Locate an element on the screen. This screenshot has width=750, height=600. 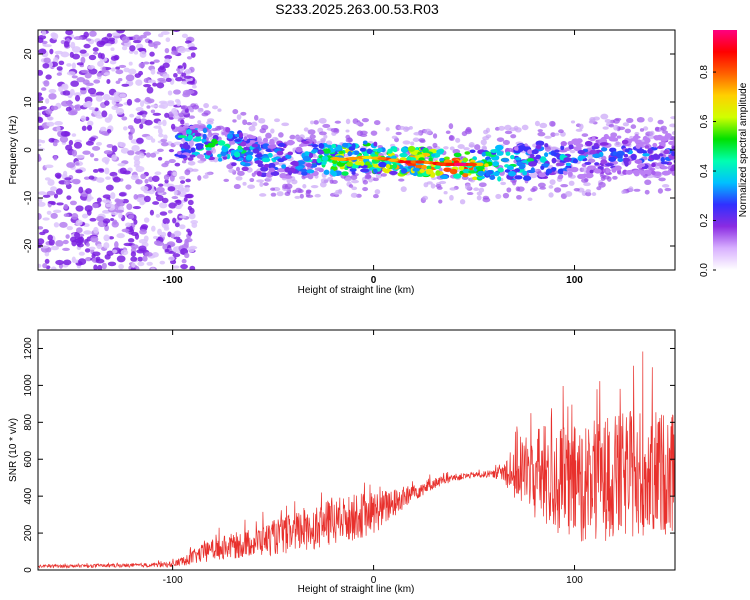
chart-title: S233.2025.263.00.53.R03 is located at coordinates (357, 9).